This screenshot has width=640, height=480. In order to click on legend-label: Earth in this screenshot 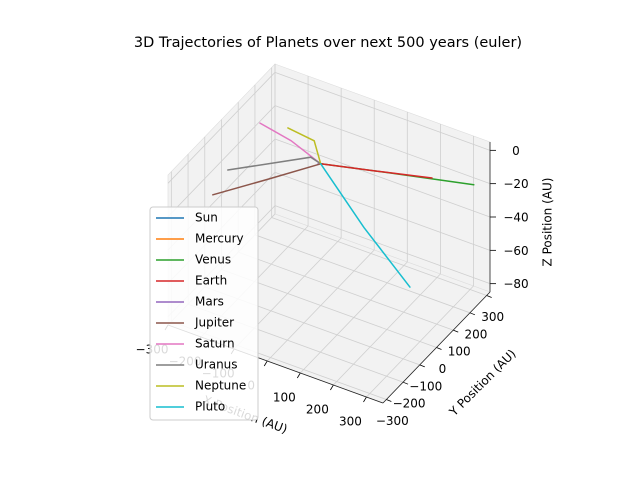, I will do `click(211, 281)`.